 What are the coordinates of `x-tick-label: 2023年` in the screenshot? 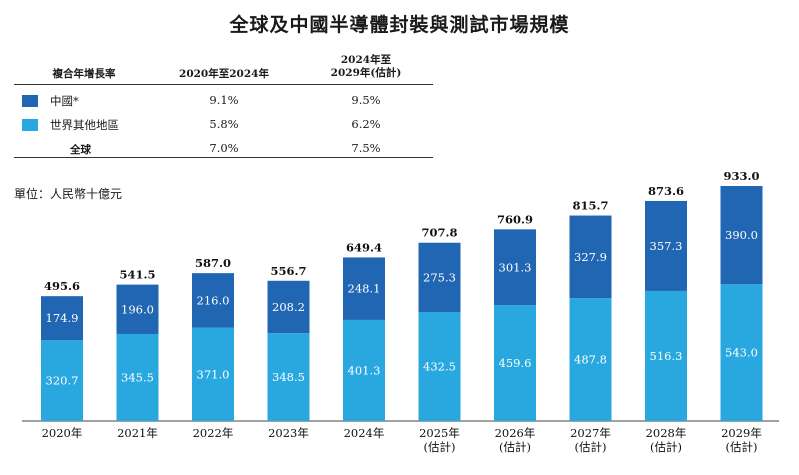 It's located at (288, 433).